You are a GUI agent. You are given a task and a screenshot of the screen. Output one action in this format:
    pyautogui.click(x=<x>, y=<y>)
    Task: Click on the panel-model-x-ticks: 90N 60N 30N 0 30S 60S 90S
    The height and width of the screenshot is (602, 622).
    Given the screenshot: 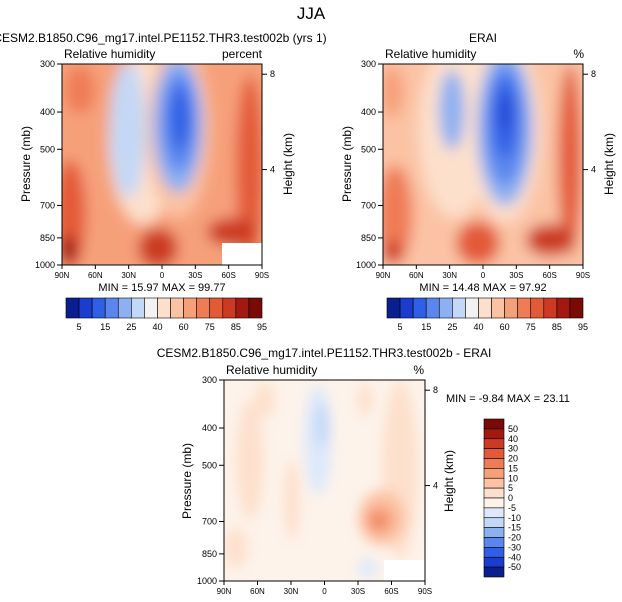 What is the action you would take?
    pyautogui.click(x=162, y=272)
    